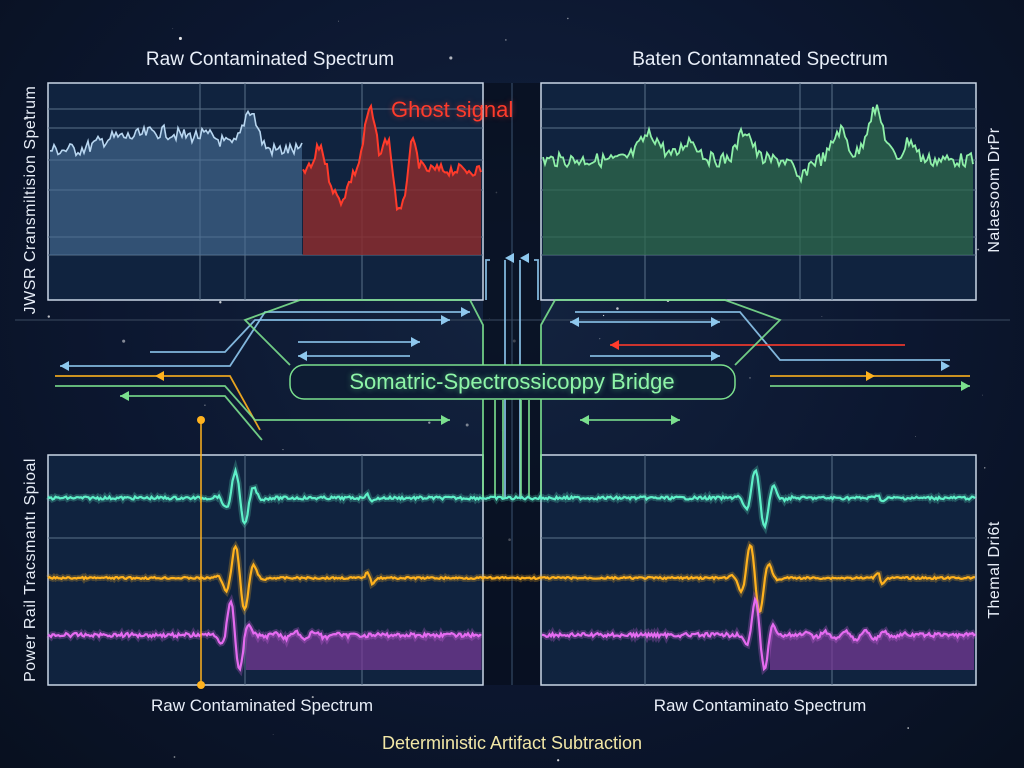 The height and width of the screenshot is (768, 1024). Describe the element at coordinates (176, 133) in the screenshot. I see `raw-spectrum-line` at that location.